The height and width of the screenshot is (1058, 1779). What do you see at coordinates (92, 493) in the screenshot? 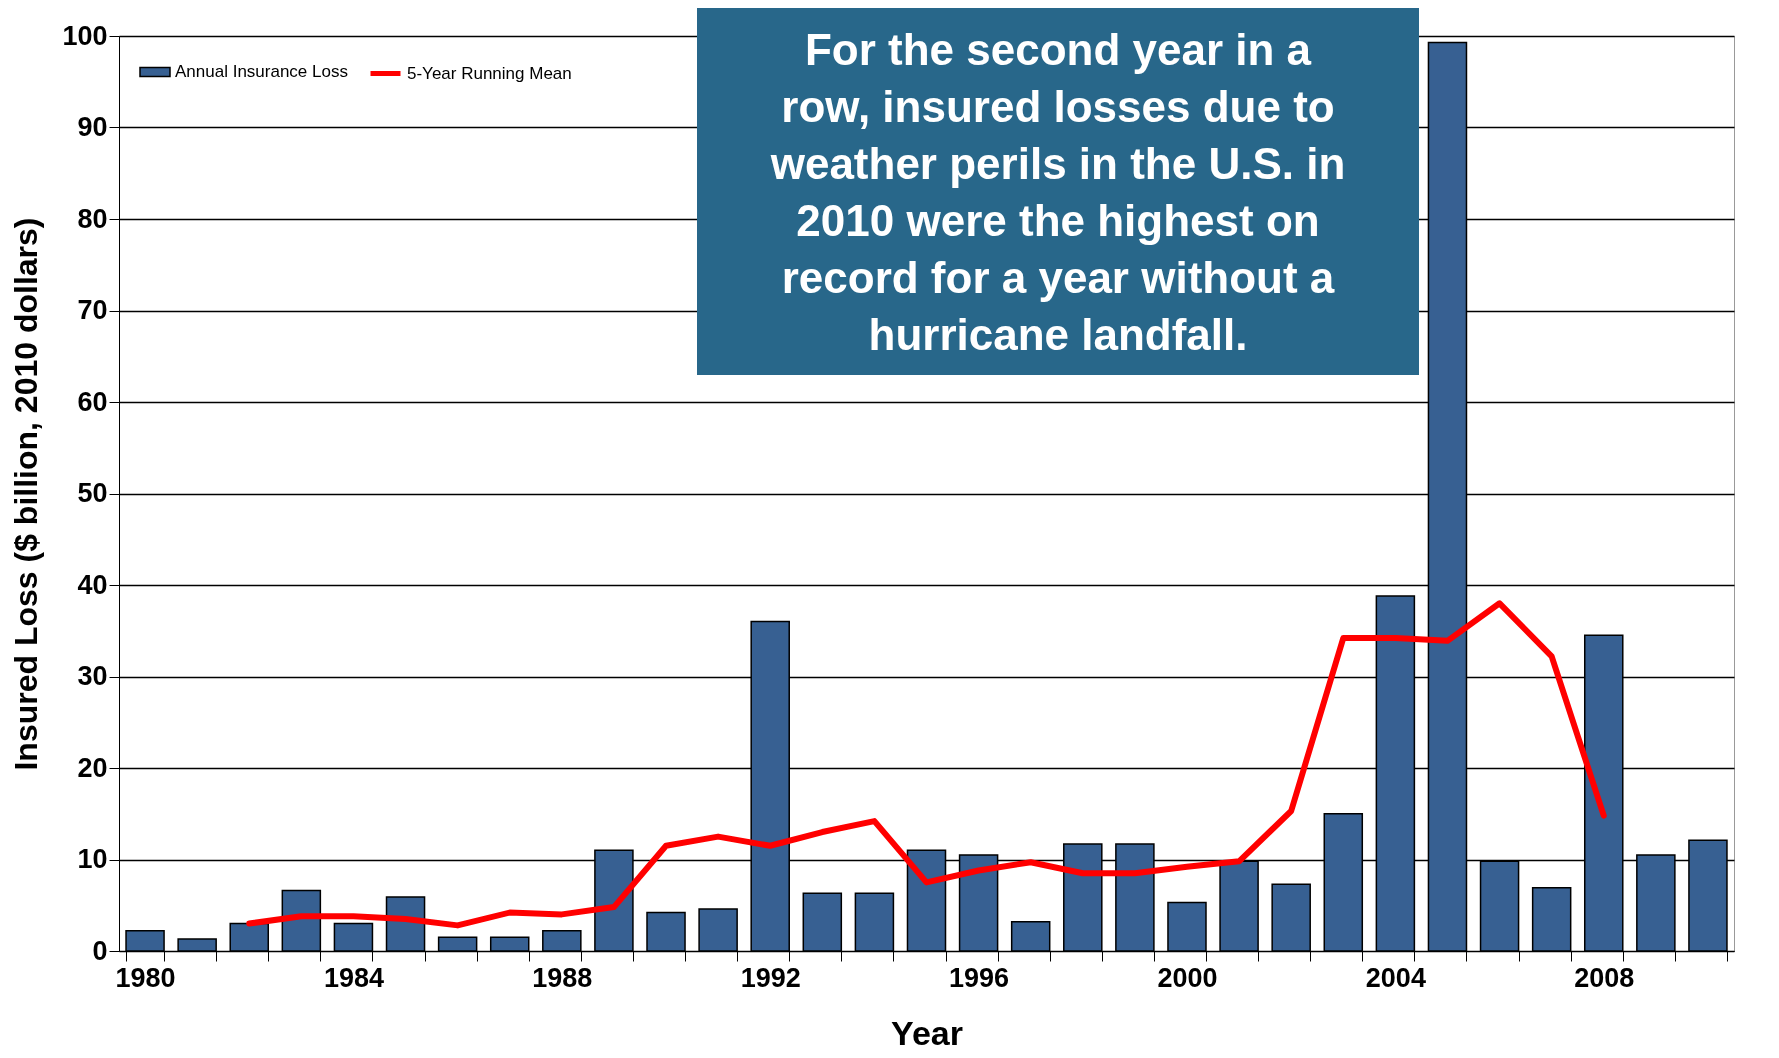
I see `y-tick-label: 50` at bounding box center [92, 493].